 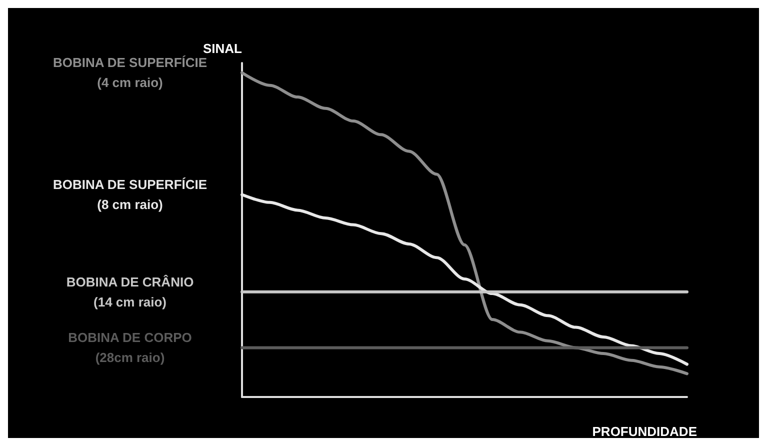 What do you see at coordinates (130, 348) in the screenshot?
I see `text: BOBINA DE CORPO (28cm raio)` at bounding box center [130, 348].